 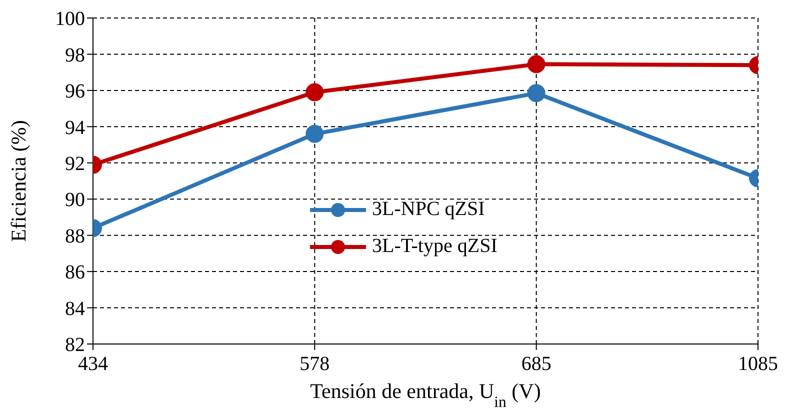 What do you see at coordinates (75, 273) in the screenshot?
I see `y-tick-label: 86` at bounding box center [75, 273].